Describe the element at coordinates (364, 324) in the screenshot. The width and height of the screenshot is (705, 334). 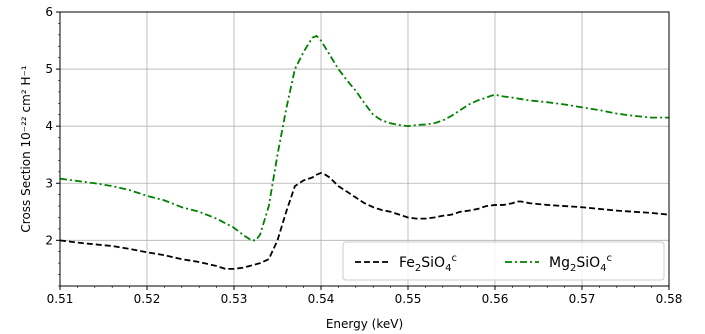
I see `x-axis-label: Energy (keV)` at that location.